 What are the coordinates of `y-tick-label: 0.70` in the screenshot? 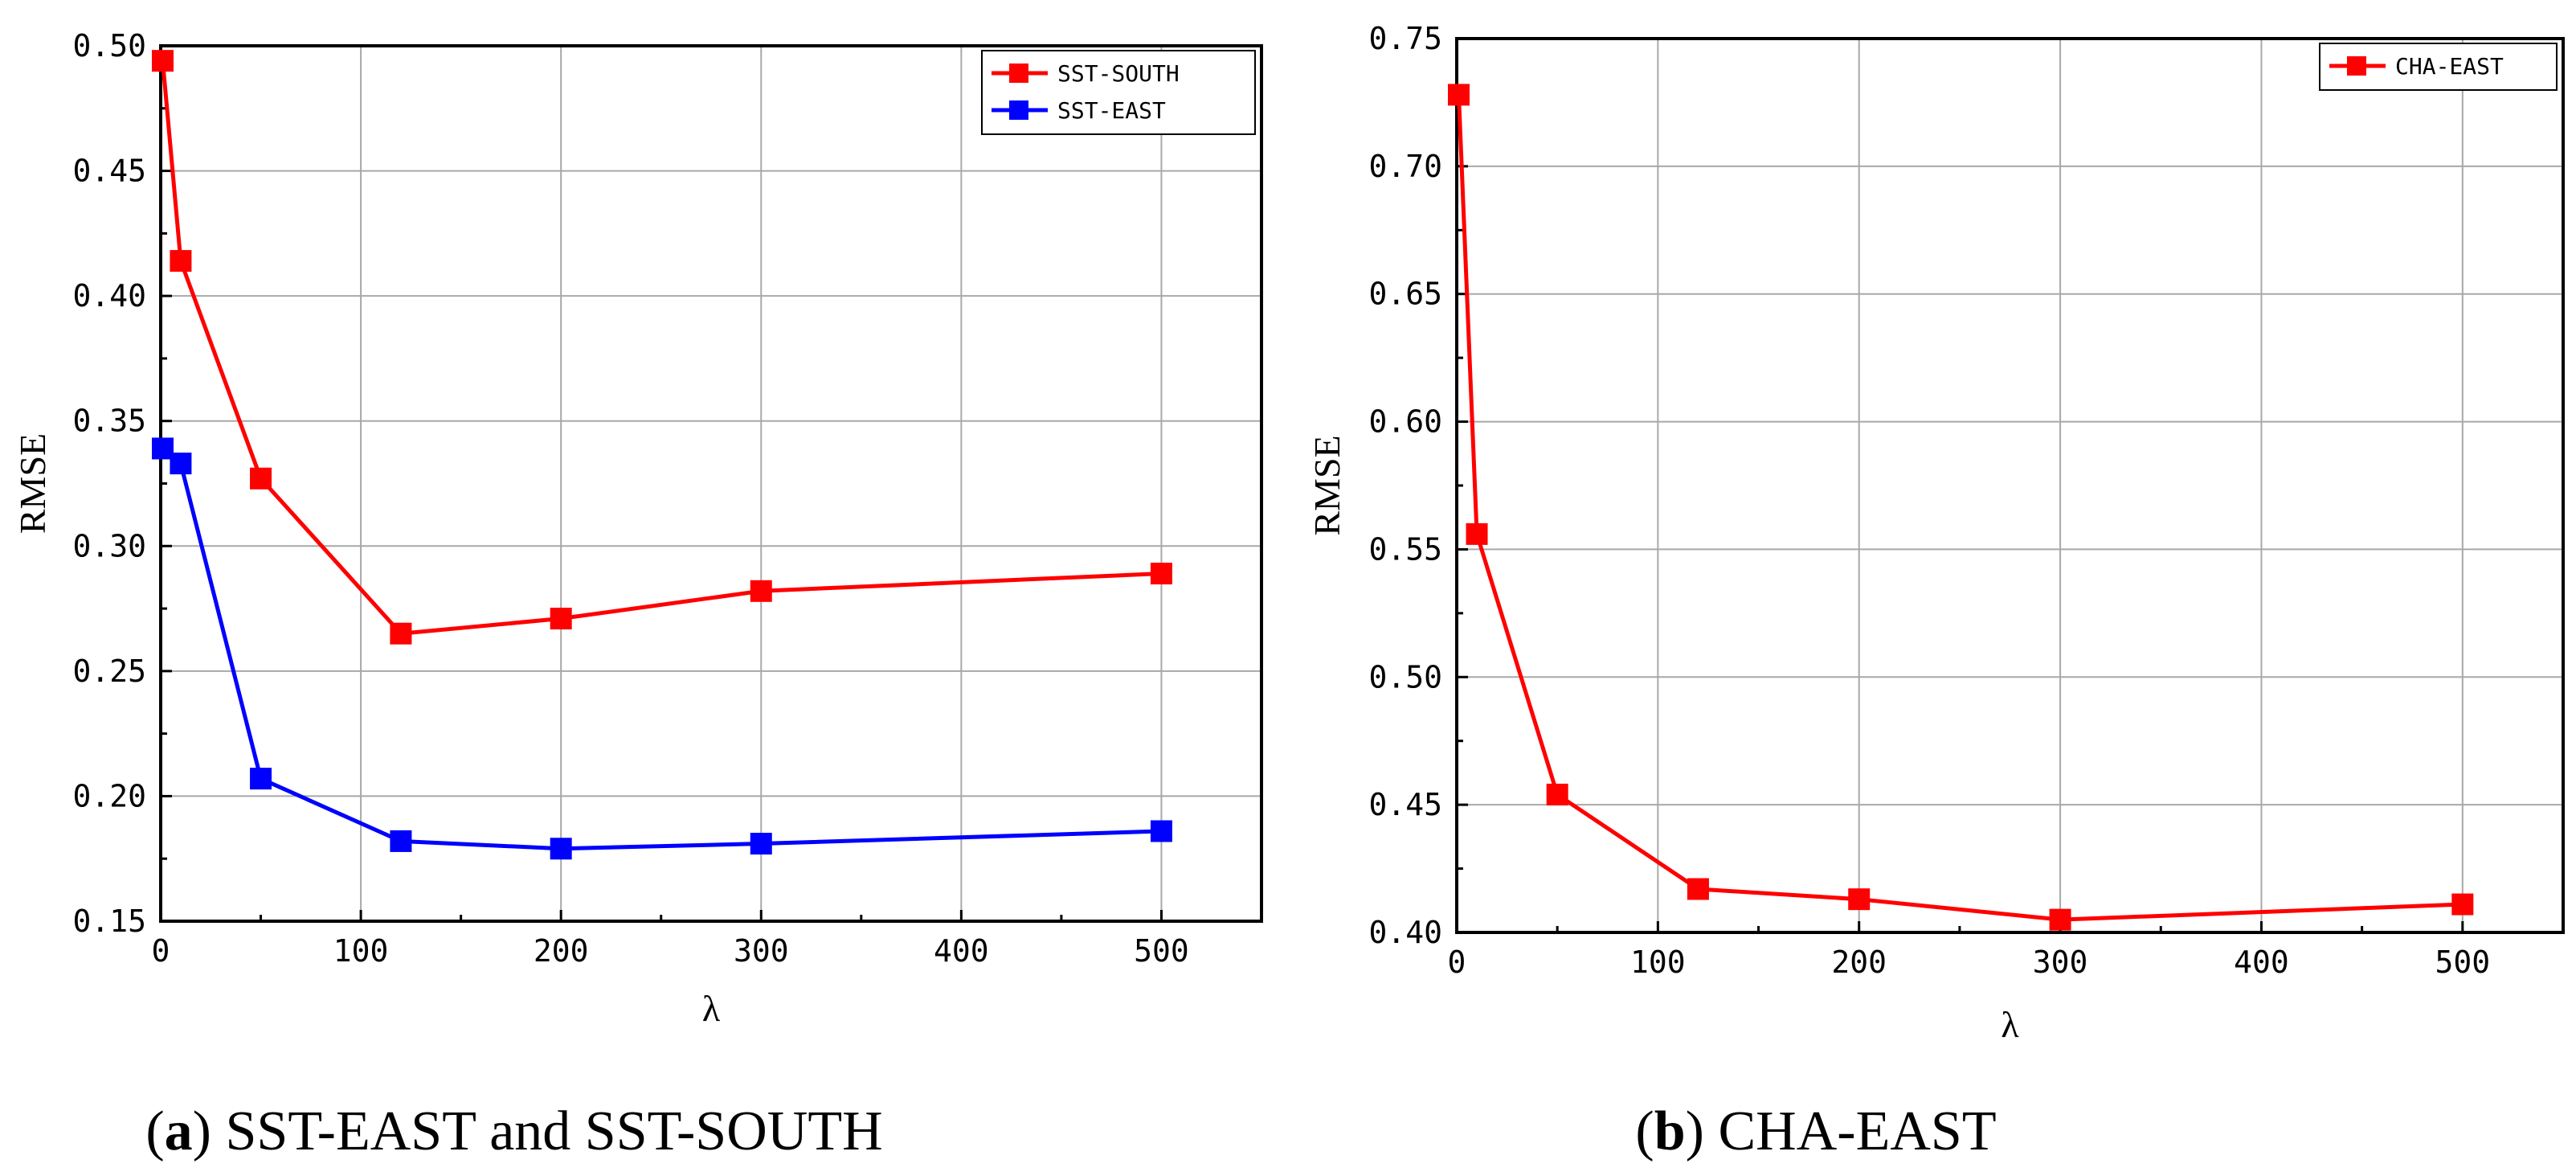 It's located at (1405, 166).